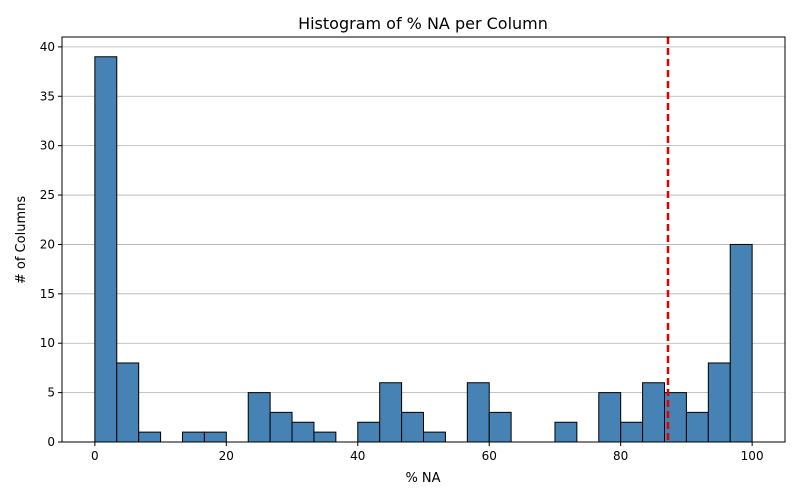 The height and width of the screenshot is (500, 800). What do you see at coordinates (21, 240) in the screenshot?
I see `y-axis-label: # of Columns` at bounding box center [21, 240].